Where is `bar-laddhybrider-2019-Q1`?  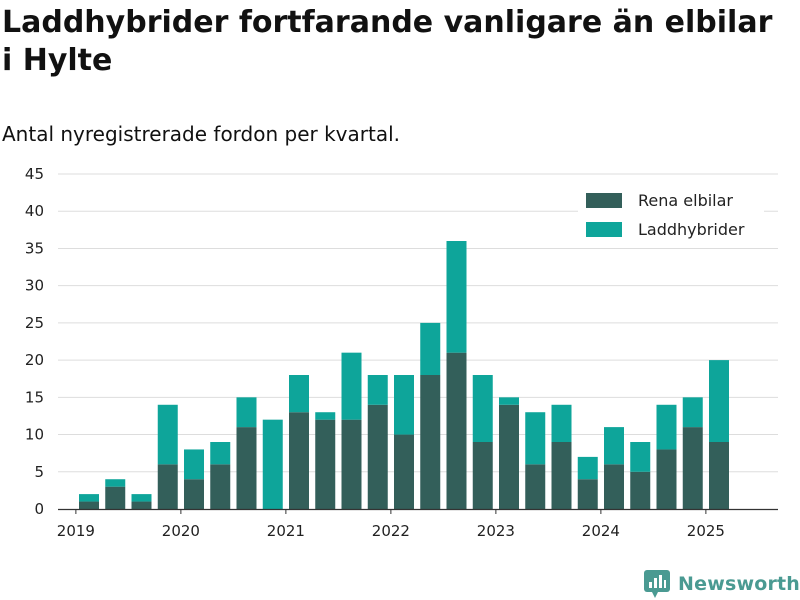 bar-laddhybrider-2019-Q1 is located at coordinates (89, 498).